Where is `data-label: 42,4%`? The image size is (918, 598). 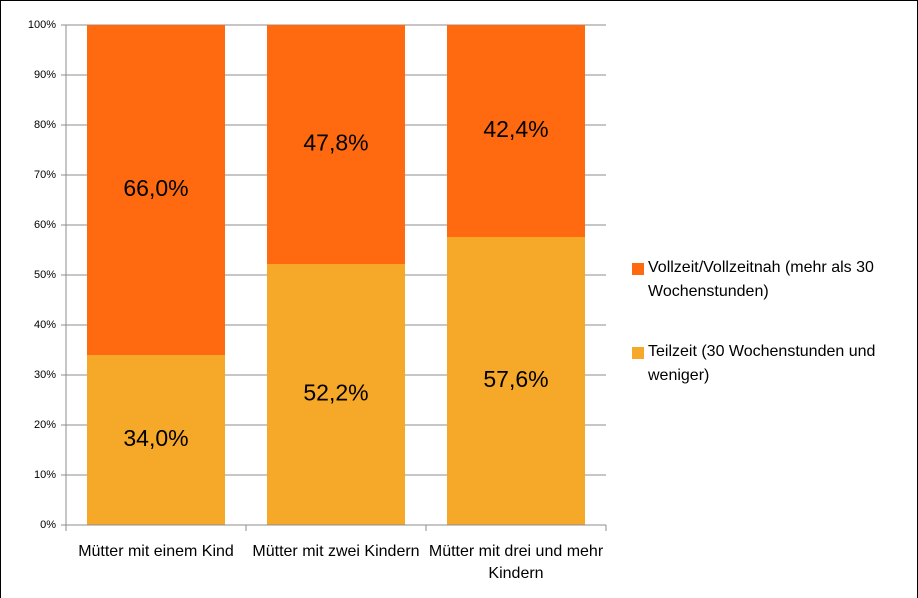
data-label: 42,4% is located at coordinates (515, 129).